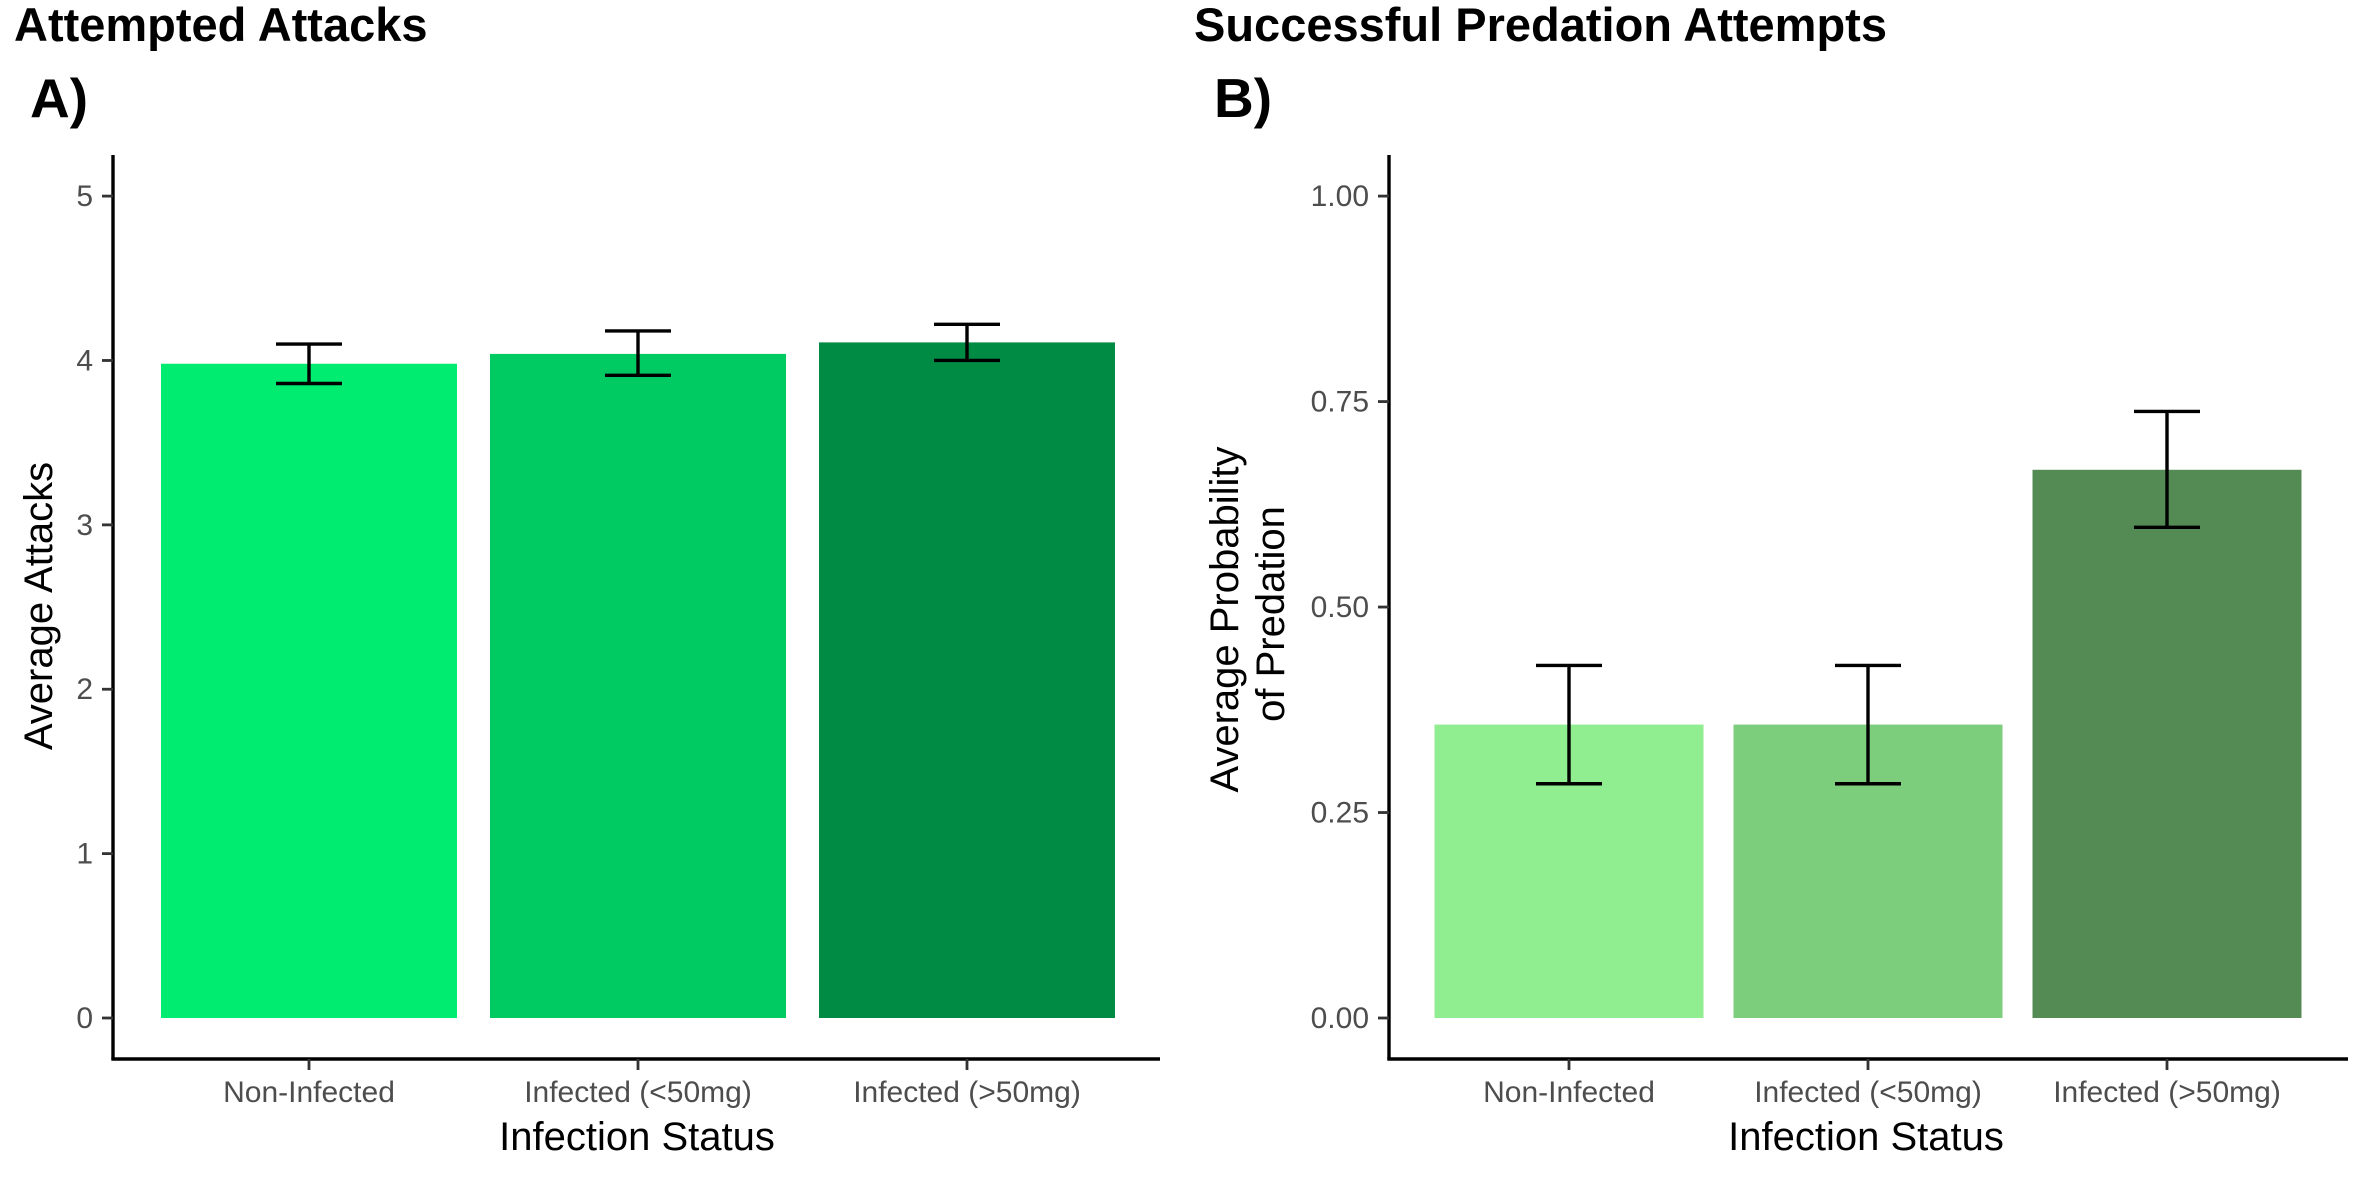 The image size is (2362, 1181). Describe the element at coordinates (1866, 1137) in the screenshot. I see `panel-b-x-axis-title: Infection Status` at that location.